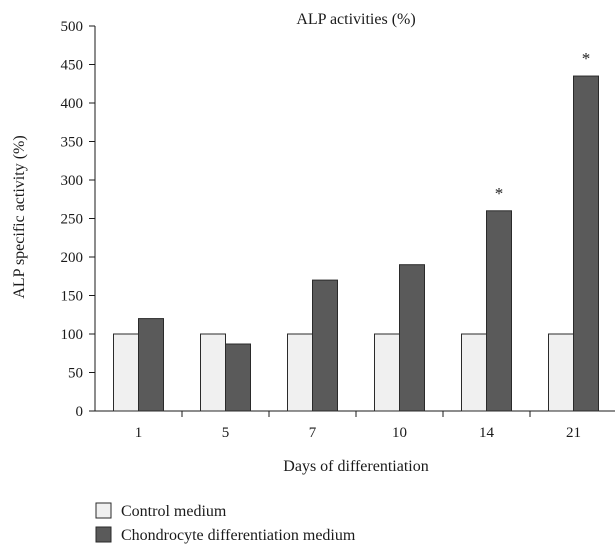 The height and width of the screenshot is (556, 615). I want to click on x-tick-label: 14, so click(487, 433).